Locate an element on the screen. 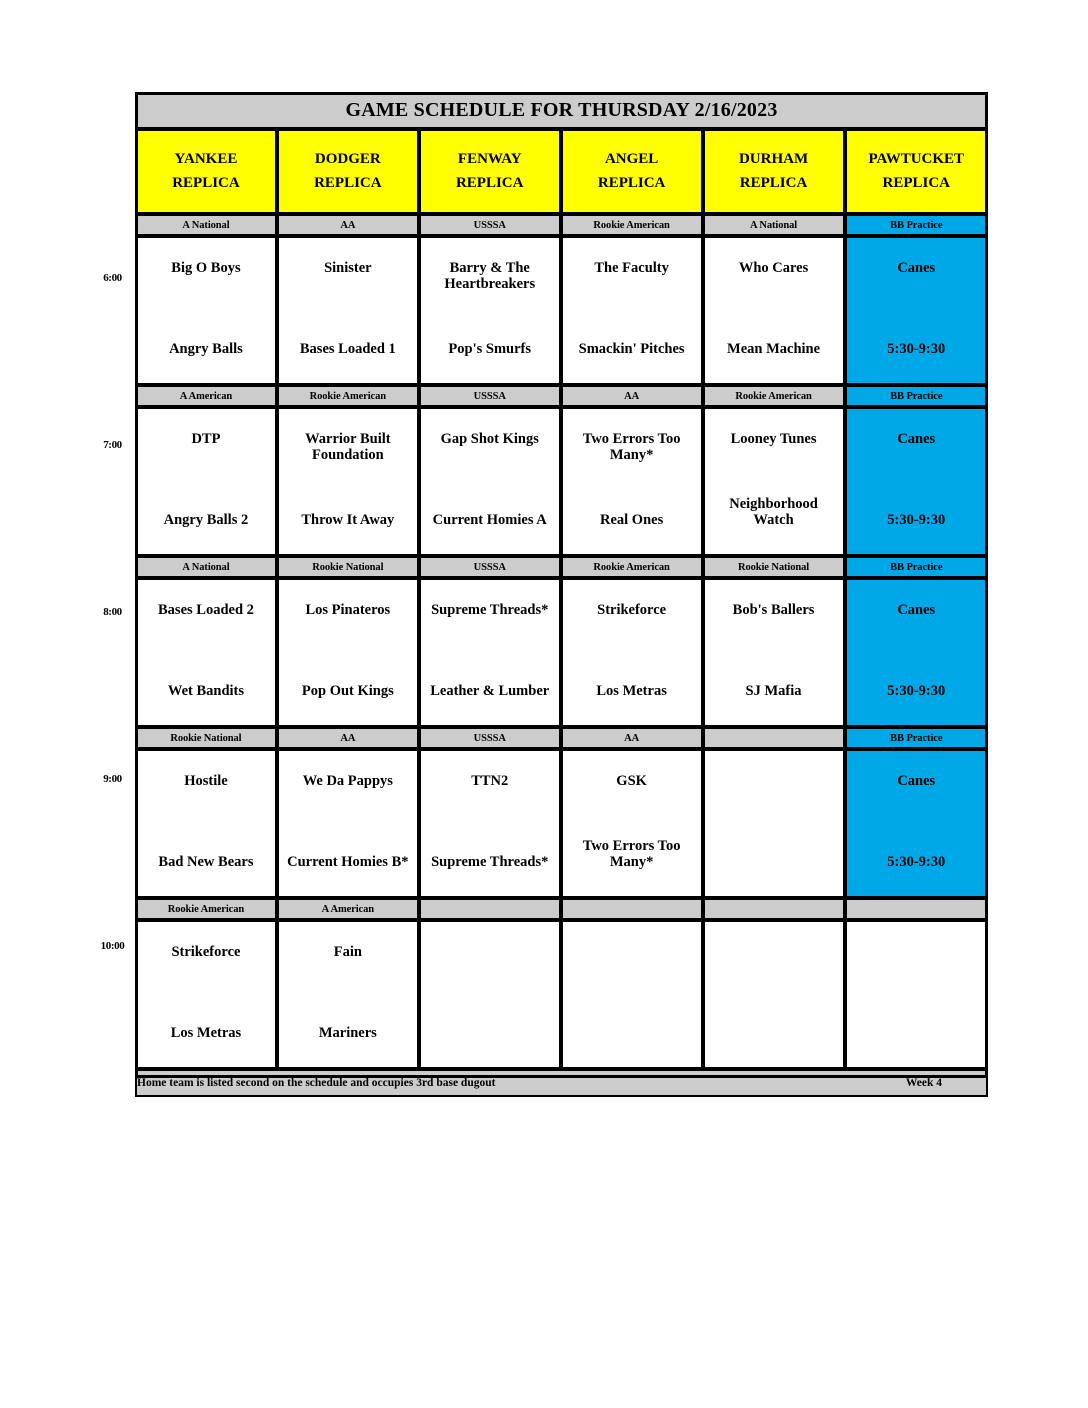 The image size is (1088, 1408). home-team: Bases Loaded 1 is located at coordinates (347, 348).